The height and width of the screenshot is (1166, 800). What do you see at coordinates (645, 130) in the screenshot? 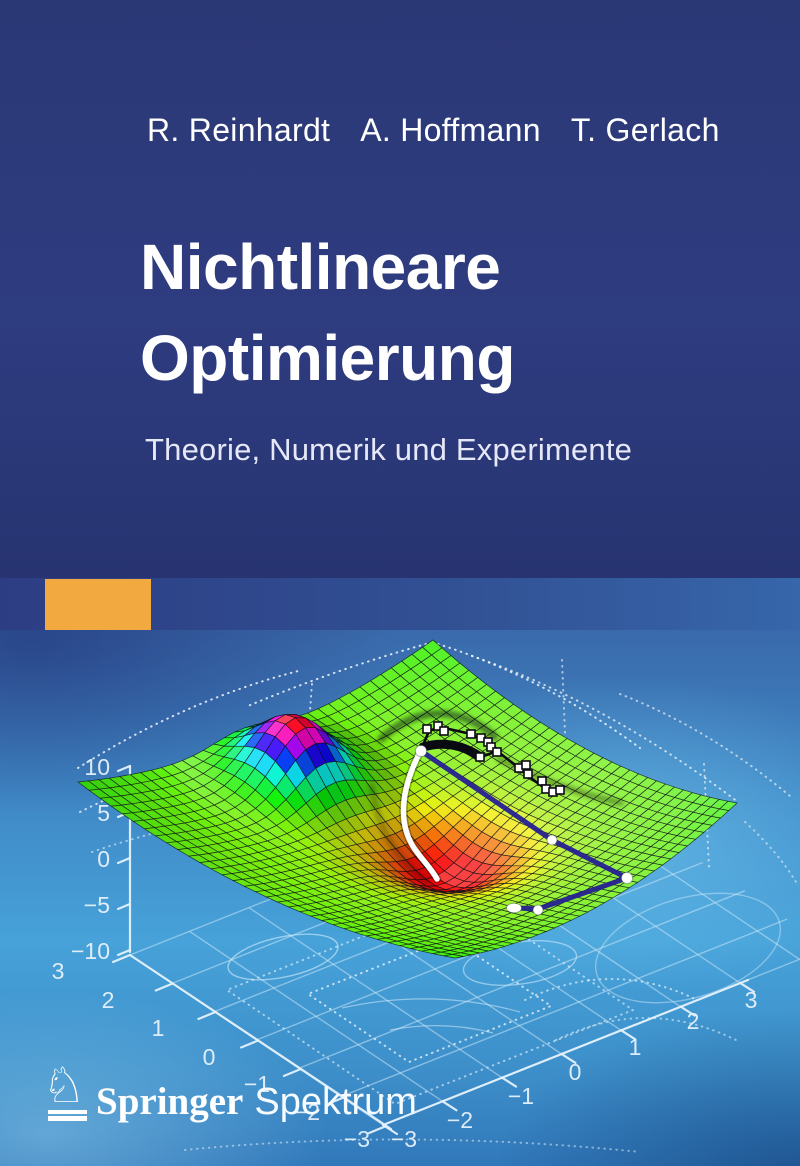
I see `author-name: T. Gerlach` at bounding box center [645, 130].